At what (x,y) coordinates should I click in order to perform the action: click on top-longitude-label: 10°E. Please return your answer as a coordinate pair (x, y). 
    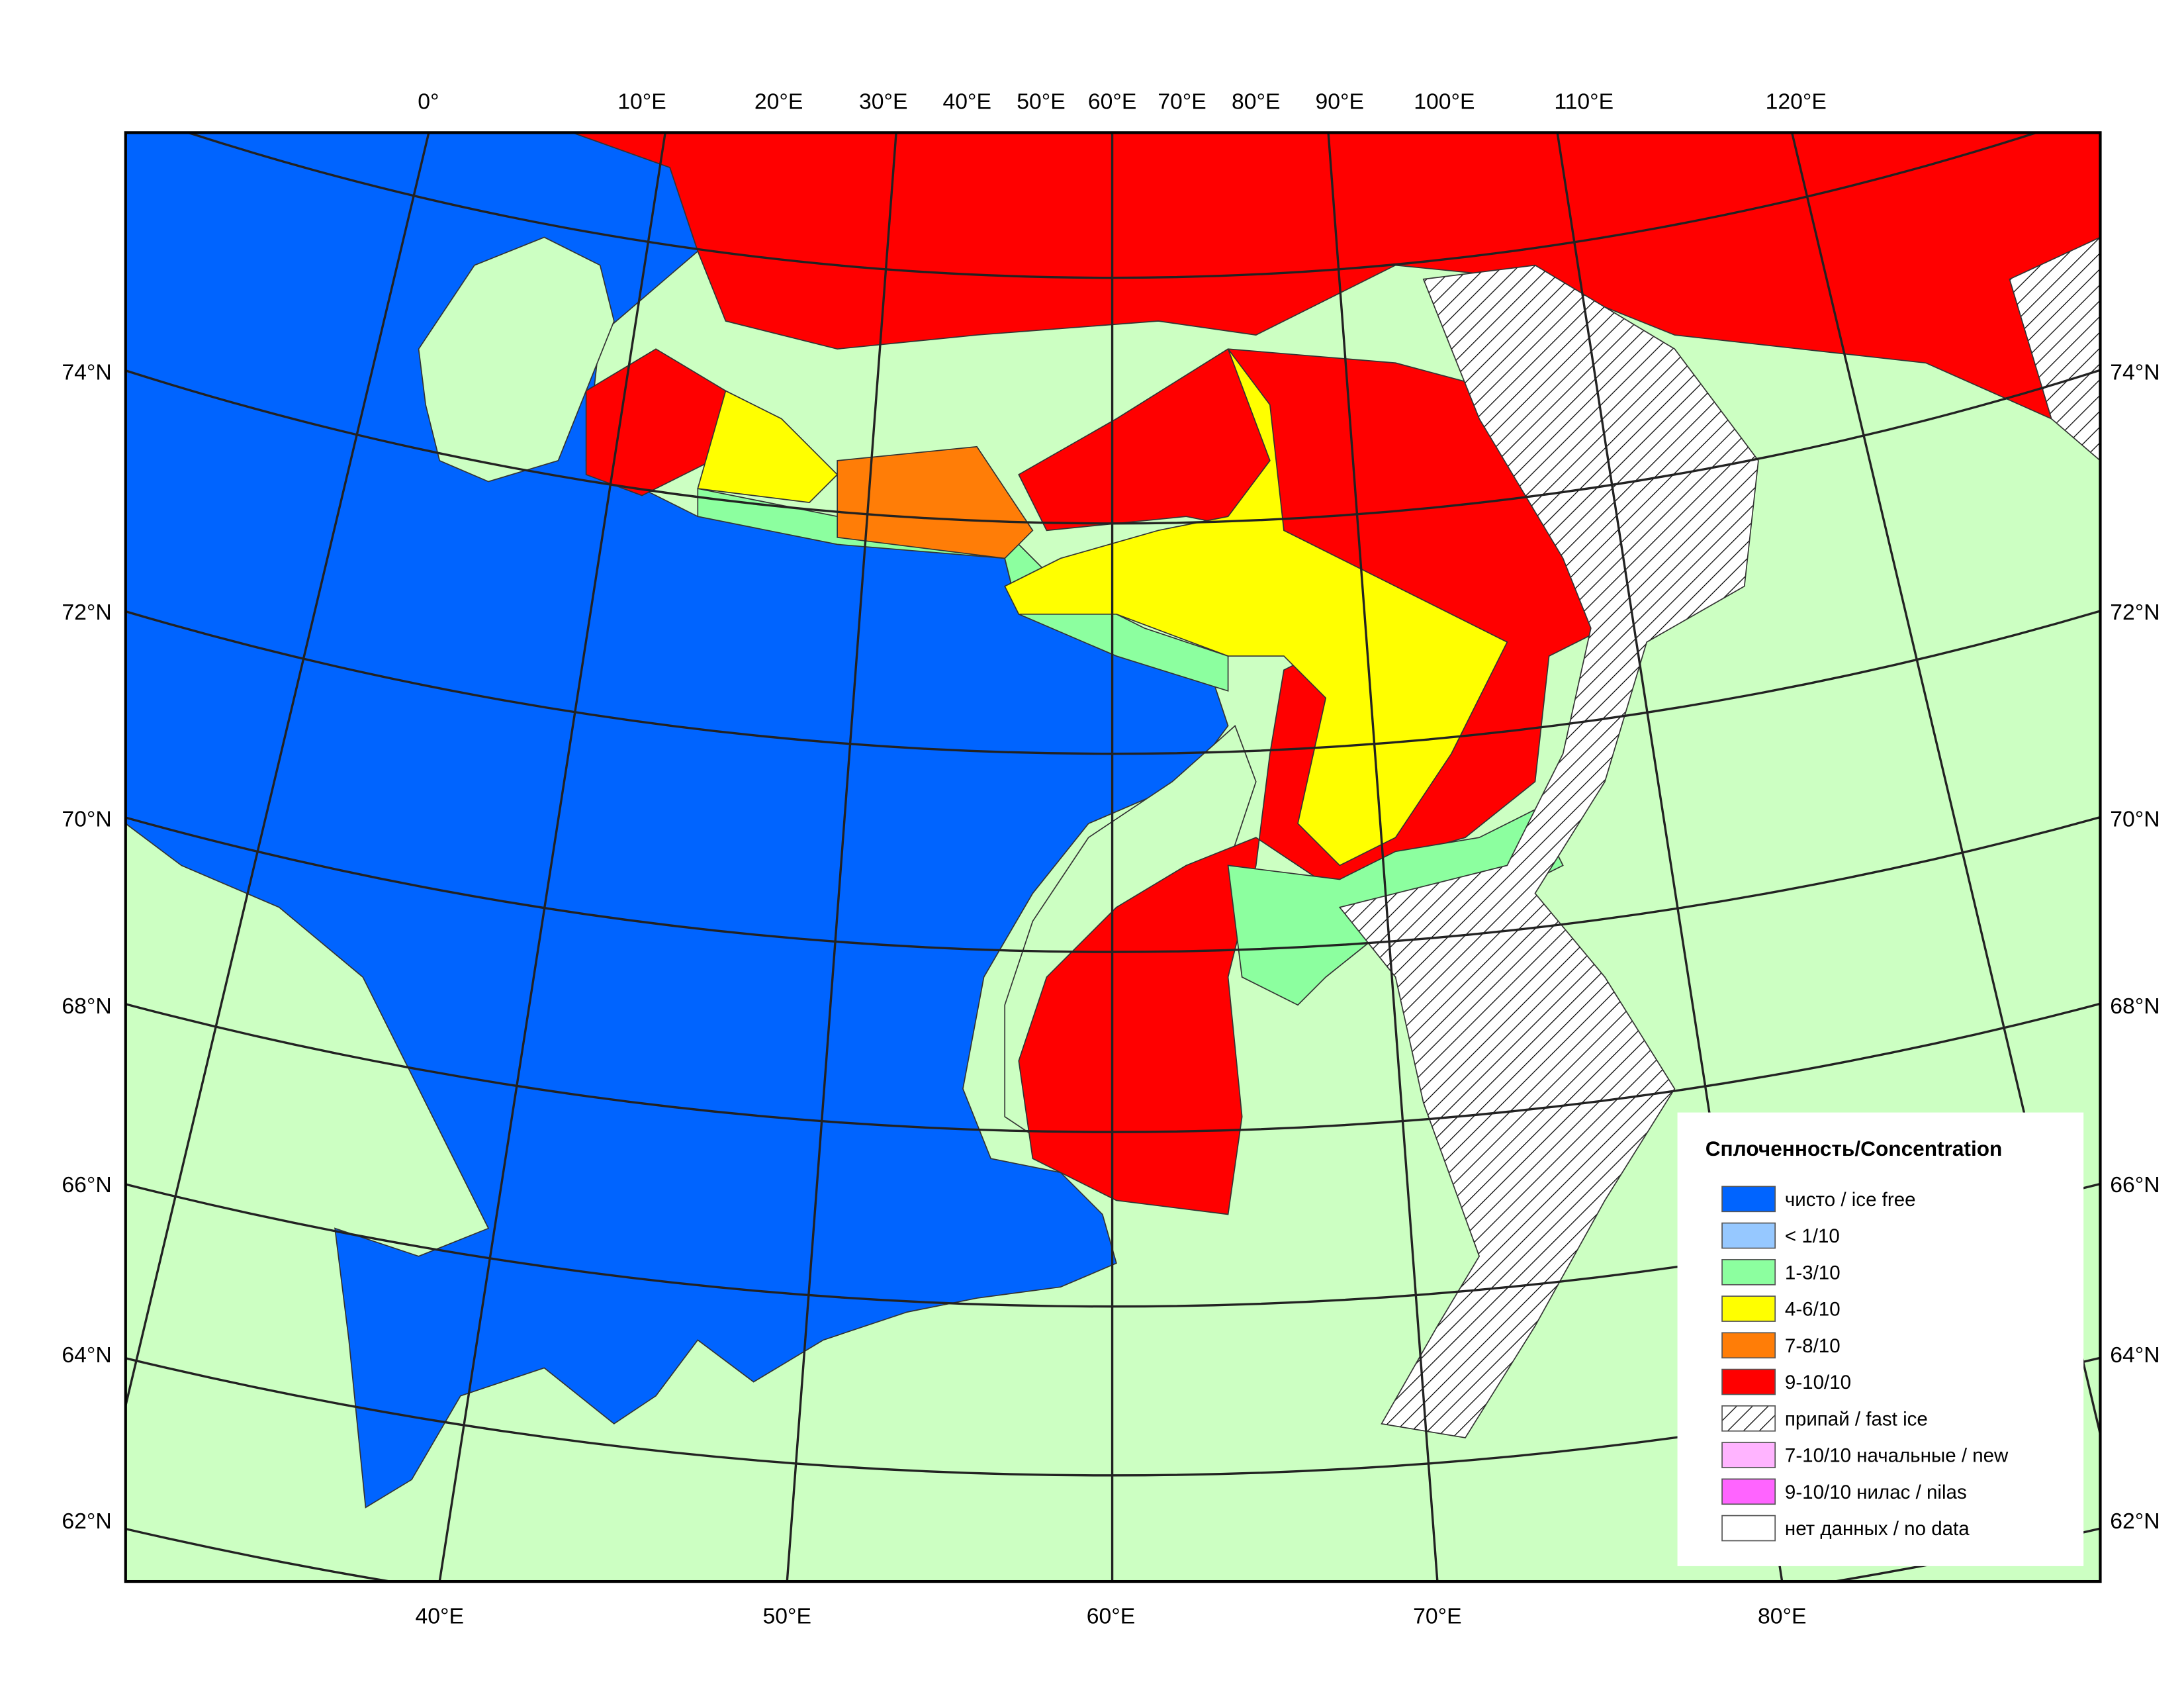
    Looking at the image, I should click on (641, 101).